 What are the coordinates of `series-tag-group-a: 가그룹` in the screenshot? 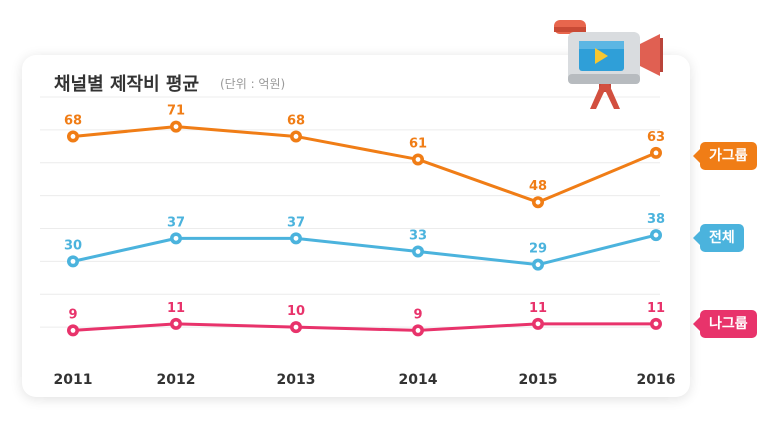 It's located at (725, 156).